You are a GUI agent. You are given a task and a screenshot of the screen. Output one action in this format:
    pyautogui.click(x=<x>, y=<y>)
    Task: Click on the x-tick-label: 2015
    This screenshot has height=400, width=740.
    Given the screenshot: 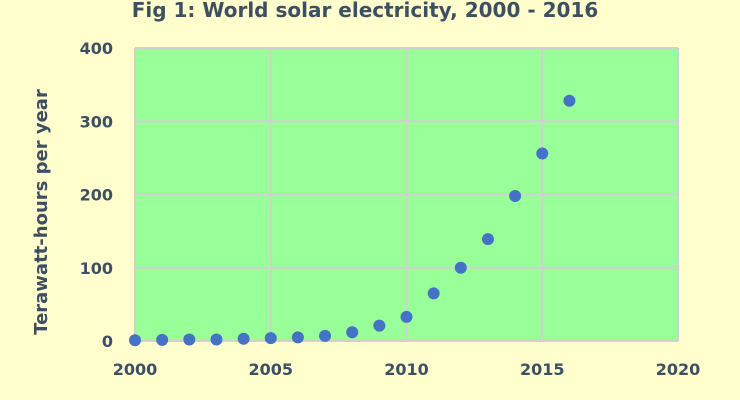 What is the action you would take?
    pyautogui.click(x=542, y=369)
    